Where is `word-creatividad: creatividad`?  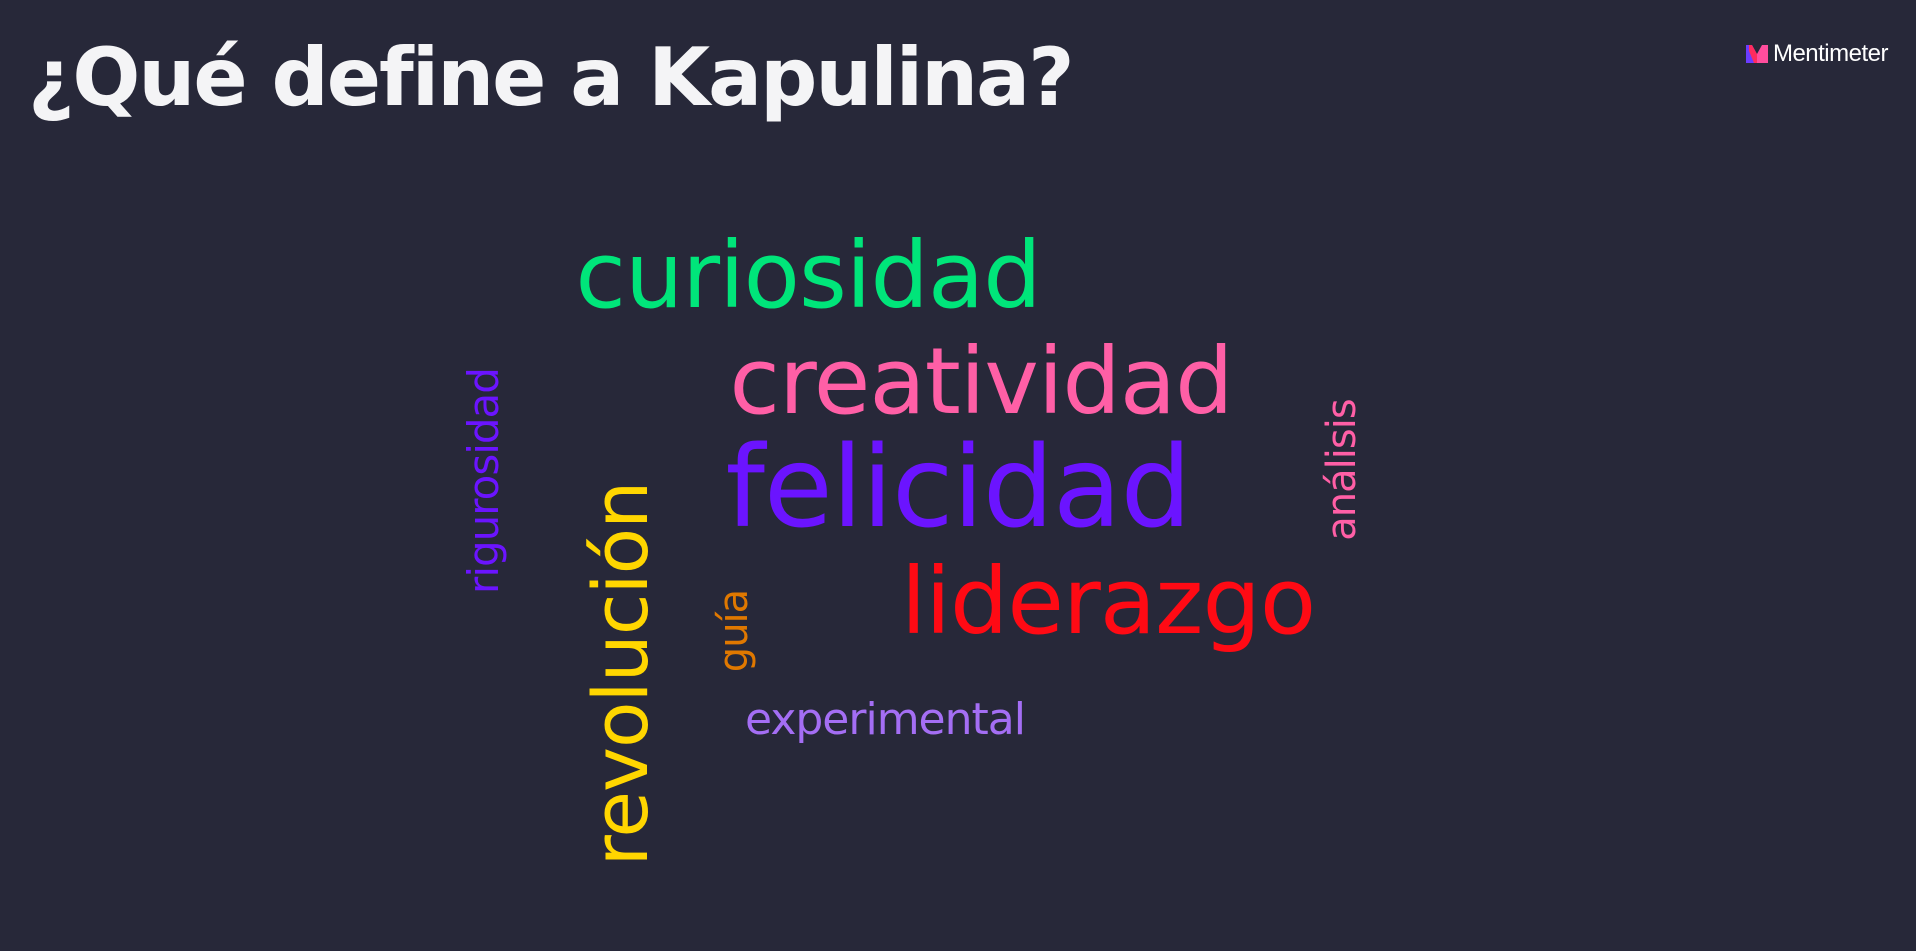
word-creatividad: creatividad is located at coordinates (981, 381).